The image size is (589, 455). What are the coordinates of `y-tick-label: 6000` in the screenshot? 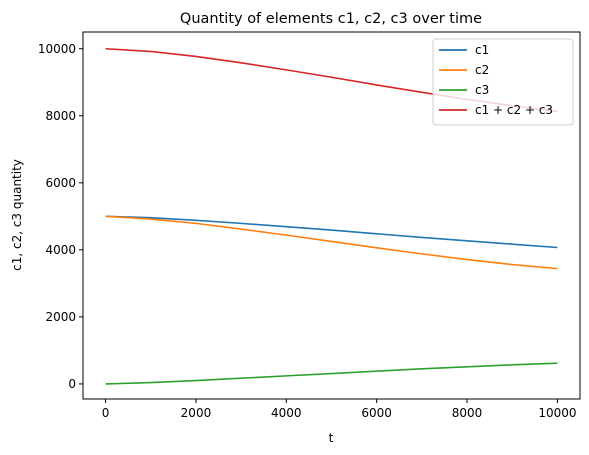 It's located at (60, 183).